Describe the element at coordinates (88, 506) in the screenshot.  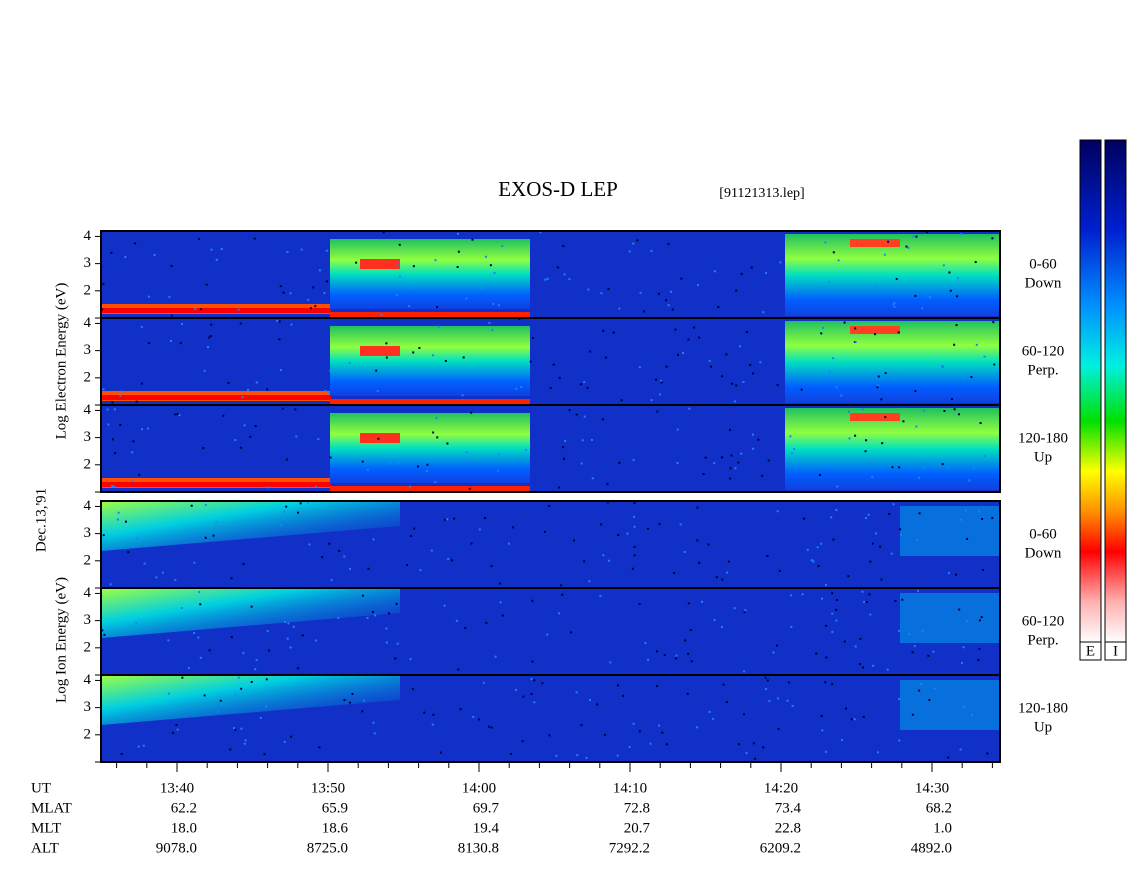
I see `y-tick-label: 4` at that location.